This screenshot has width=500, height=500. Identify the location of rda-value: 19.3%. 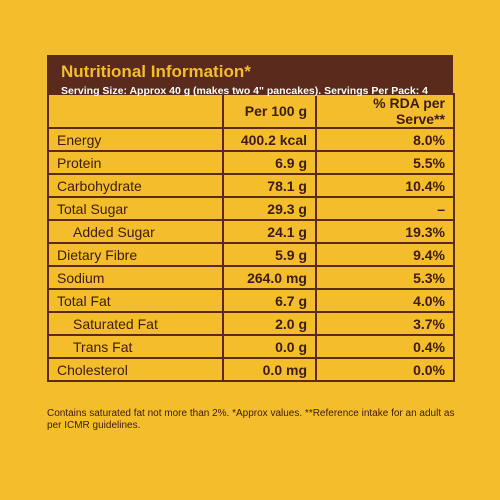
(385, 231).